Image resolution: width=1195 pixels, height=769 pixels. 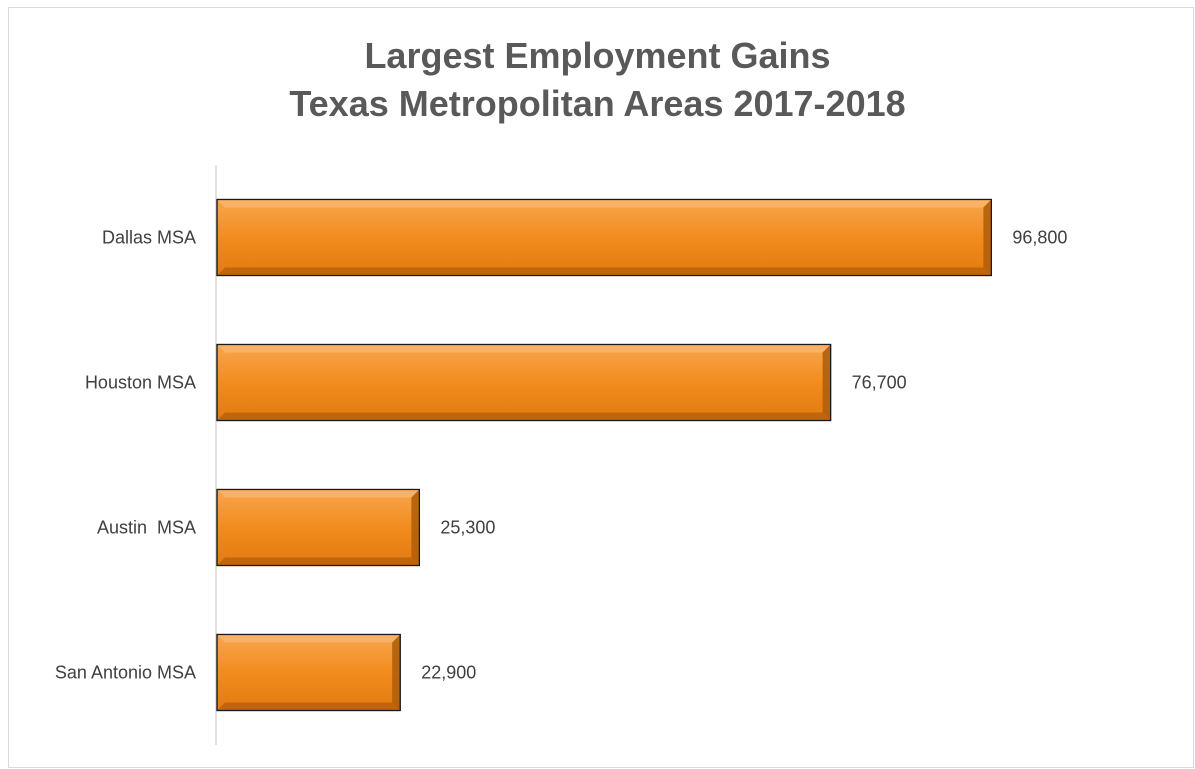 I want to click on chart-title-line-1: Largest Employment Gains, so click(x=597, y=55).